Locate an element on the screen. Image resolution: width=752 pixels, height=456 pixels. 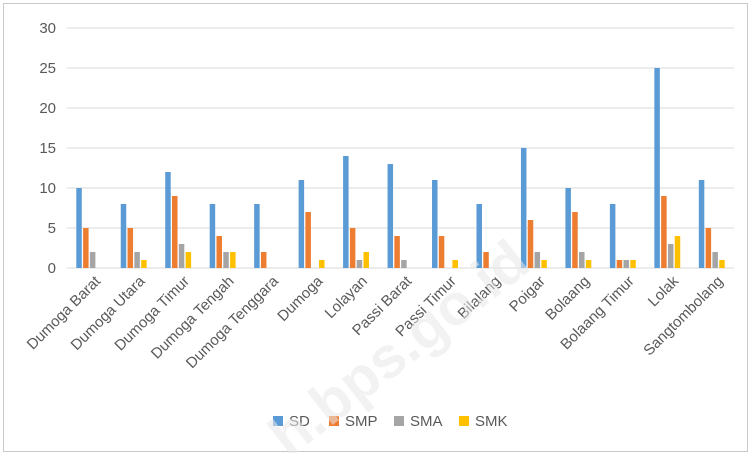
y-tick-label: 25 is located at coordinates (47, 68).